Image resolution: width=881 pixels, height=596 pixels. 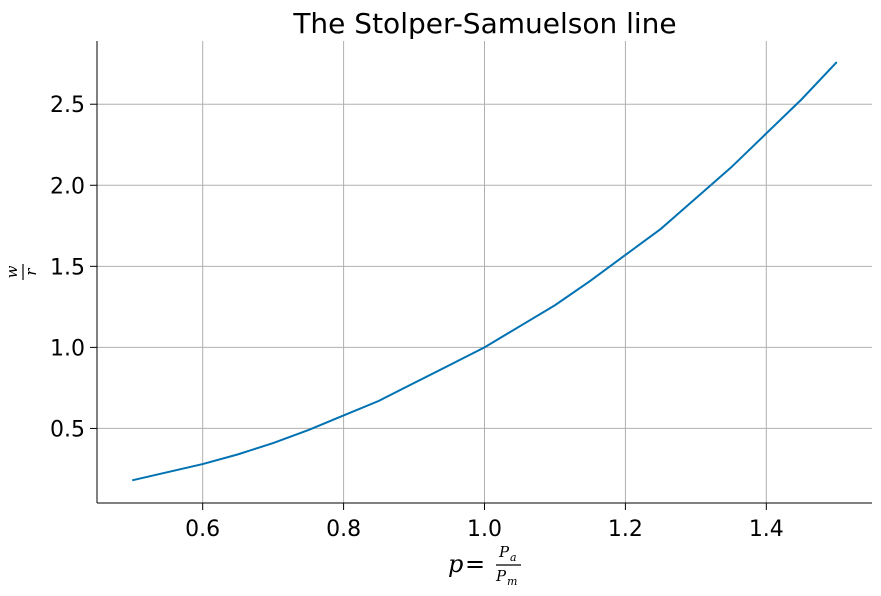 I want to click on x-axis-label: p = P a P m, so click(x=484, y=565).